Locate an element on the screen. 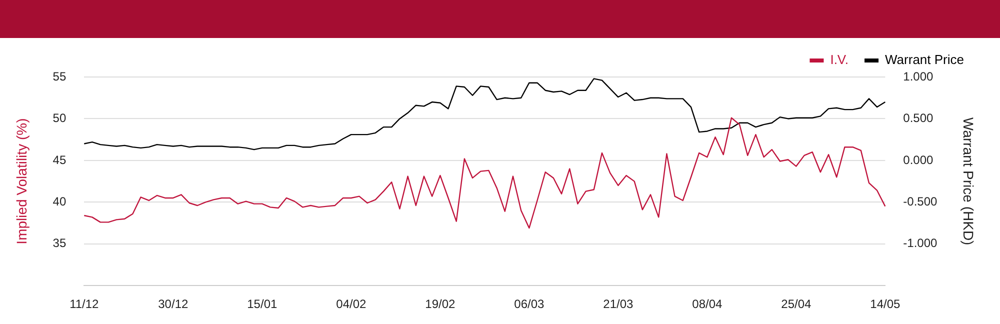 This screenshot has width=1000, height=324. x-tick-label: 08/04 is located at coordinates (707, 304).